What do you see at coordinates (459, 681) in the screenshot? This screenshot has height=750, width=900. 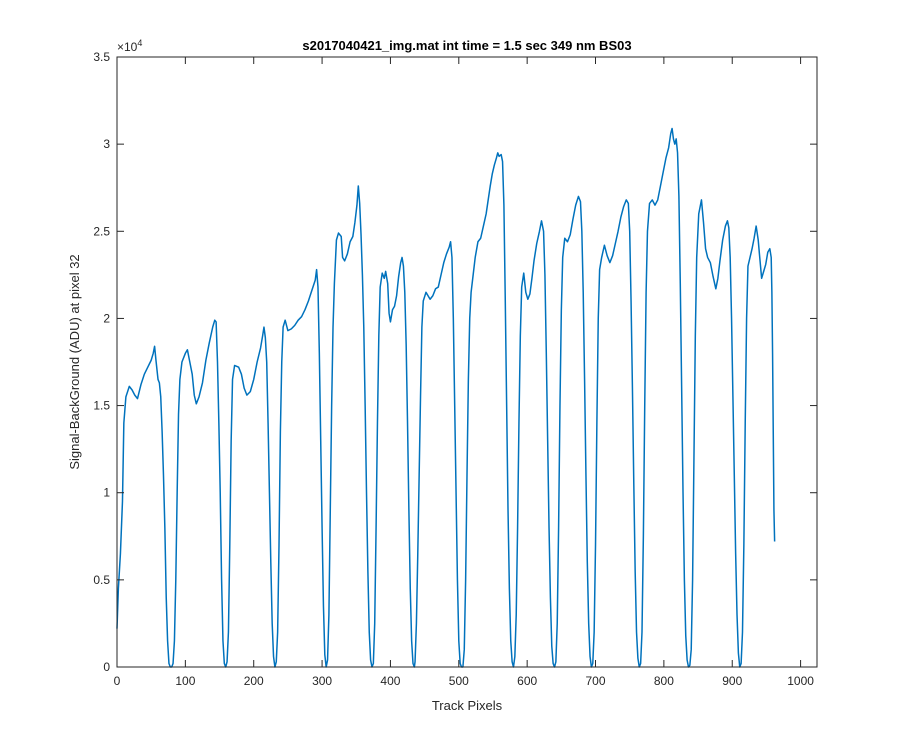 I see `x-tick-label: 500` at bounding box center [459, 681].